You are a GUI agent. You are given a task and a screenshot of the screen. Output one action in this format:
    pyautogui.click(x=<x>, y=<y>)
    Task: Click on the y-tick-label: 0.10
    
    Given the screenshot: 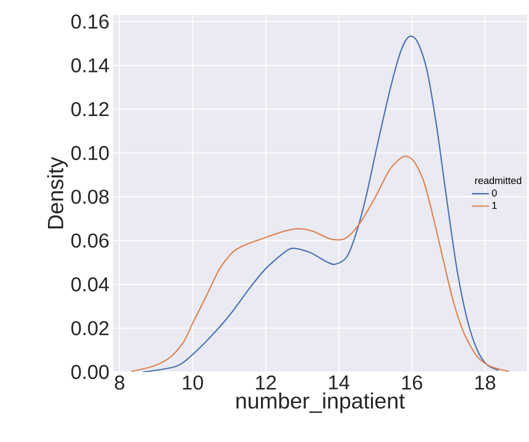 What is the action you would take?
    pyautogui.click(x=90, y=153)
    